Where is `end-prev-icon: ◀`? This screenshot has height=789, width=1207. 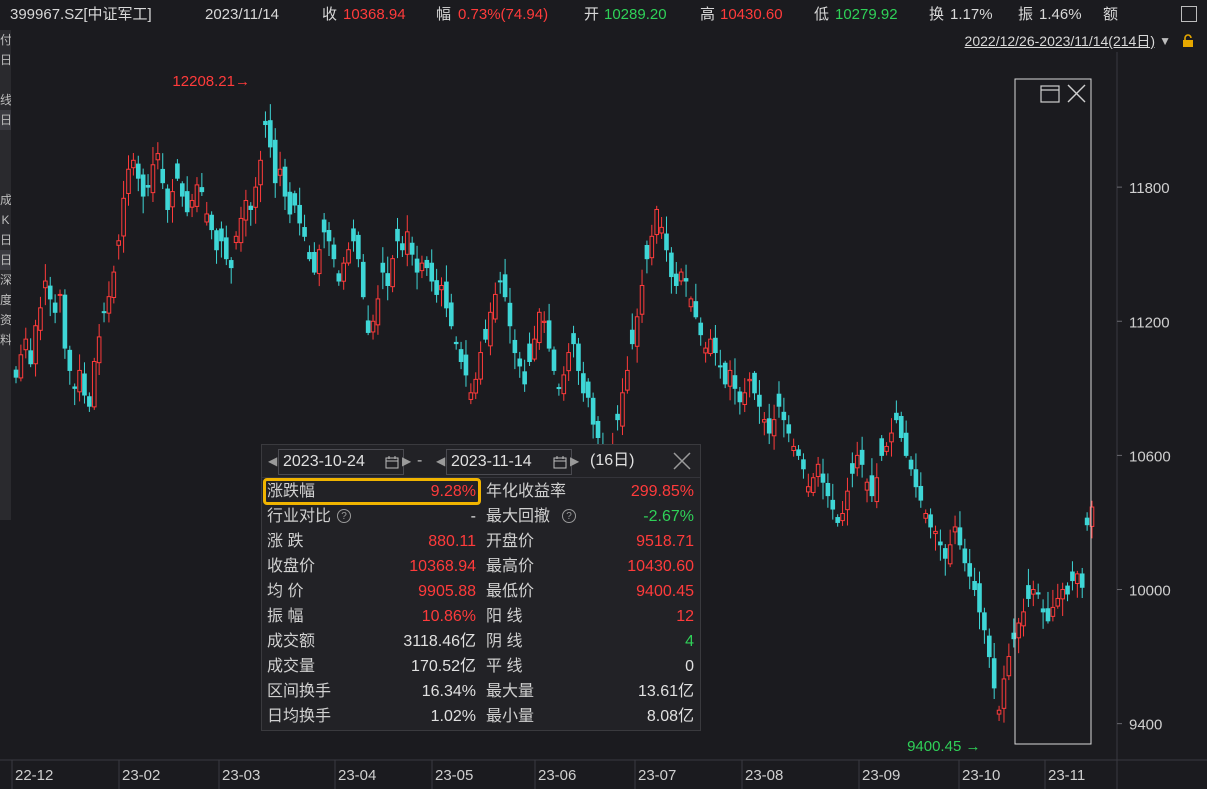
end-prev-icon: ◀ is located at coordinates (441, 461).